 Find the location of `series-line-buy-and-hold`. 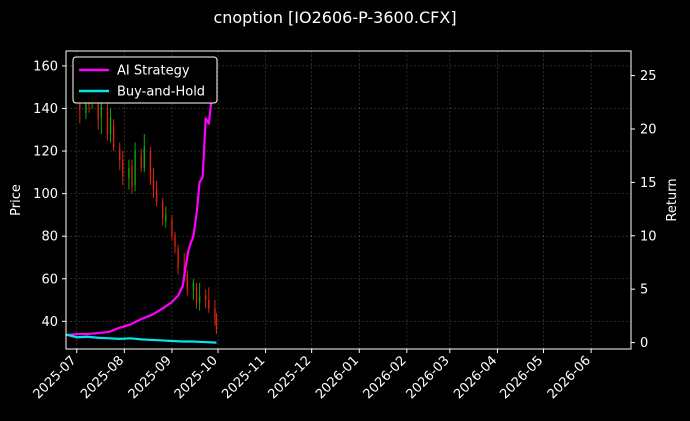

series-line-buy-and-hold is located at coordinates (141, 338).